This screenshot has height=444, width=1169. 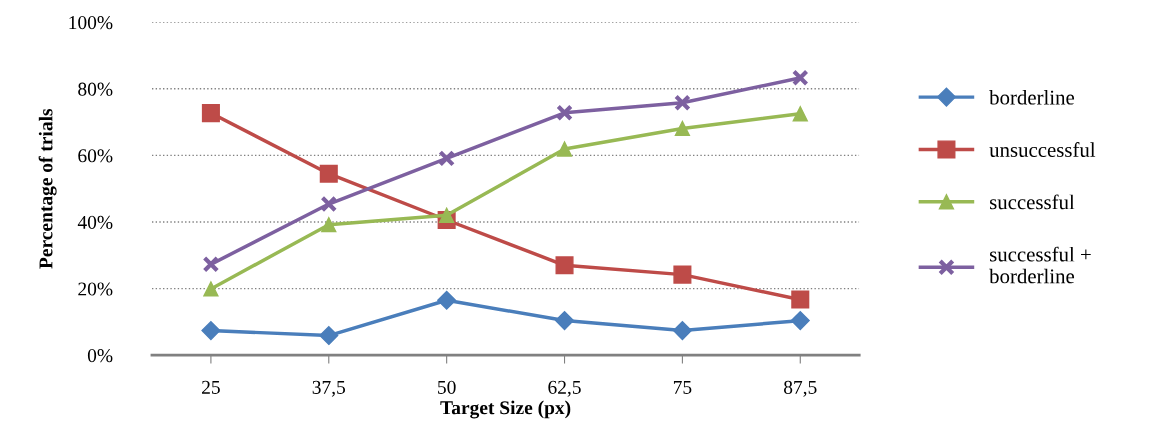 What do you see at coordinates (682, 387) in the screenshot?
I see `x-tick-label: 75` at bounding box center [682, 387].